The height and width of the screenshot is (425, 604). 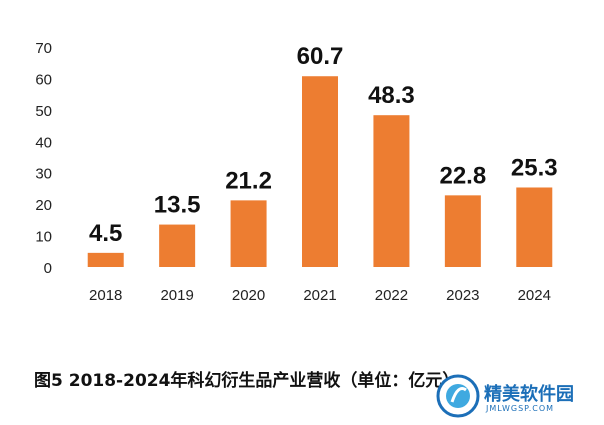 I want to click on watermark-subtext: JMLWGSP.COM, so click(x=520, y=408).